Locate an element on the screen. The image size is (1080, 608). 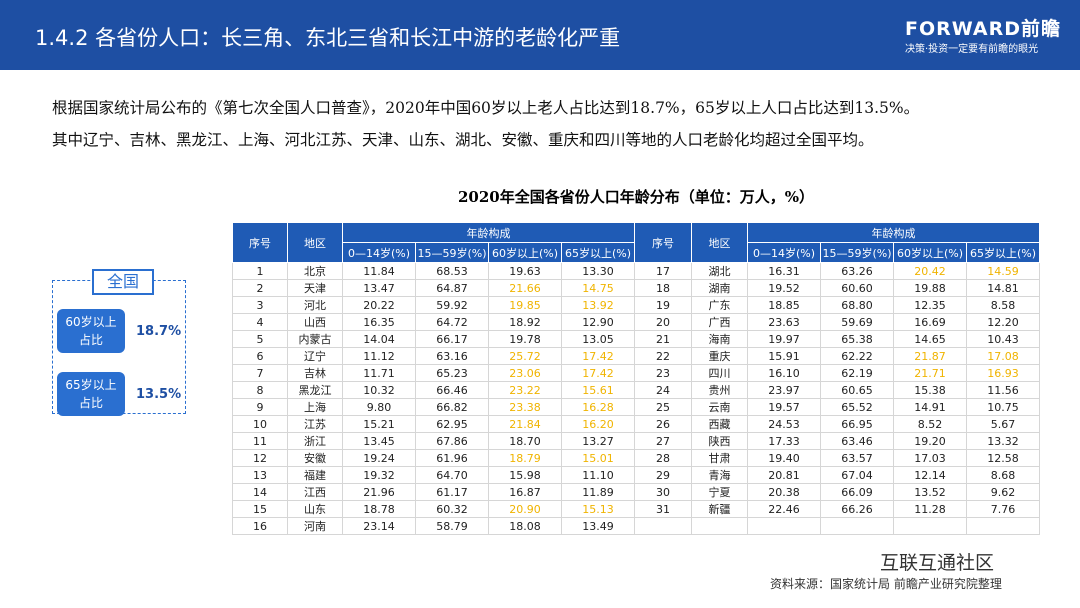
cell: 27 is located at coordinates (663, 441).